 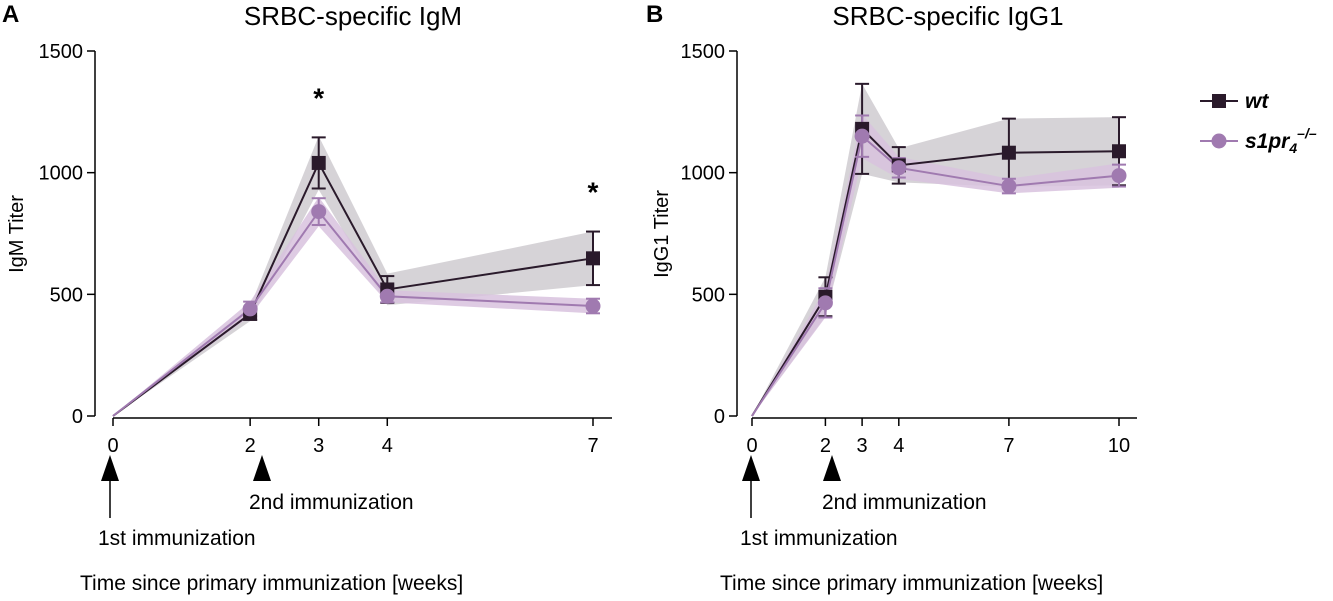 What do you see at coordinates (17, 234) in the screenshot?
I see `y-axis-label-igm: IgM Titer` at bounding box center [17, 234].